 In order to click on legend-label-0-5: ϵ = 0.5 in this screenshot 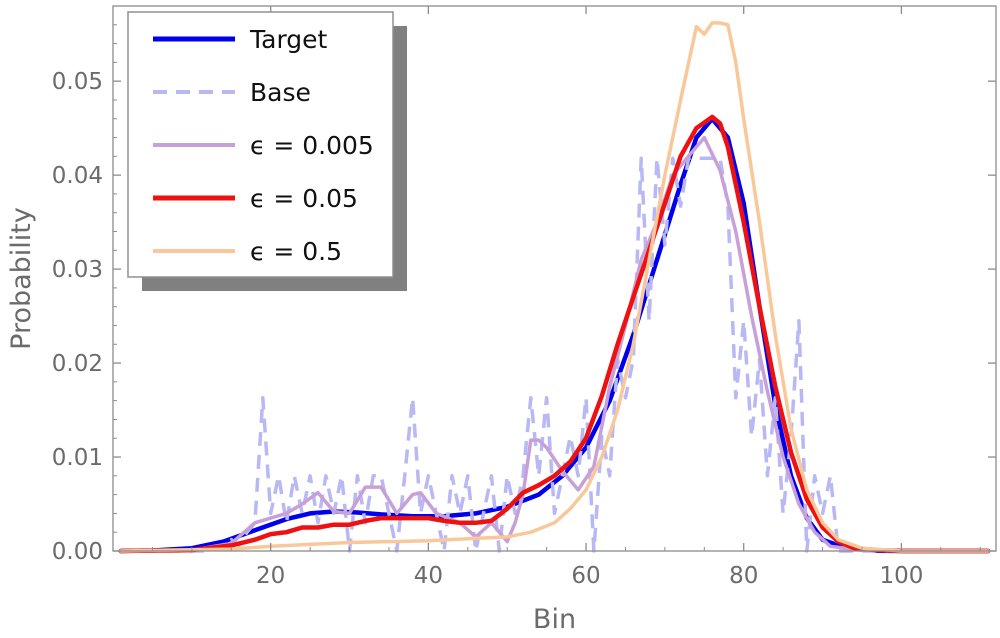, I will do `click(296, 251)`.